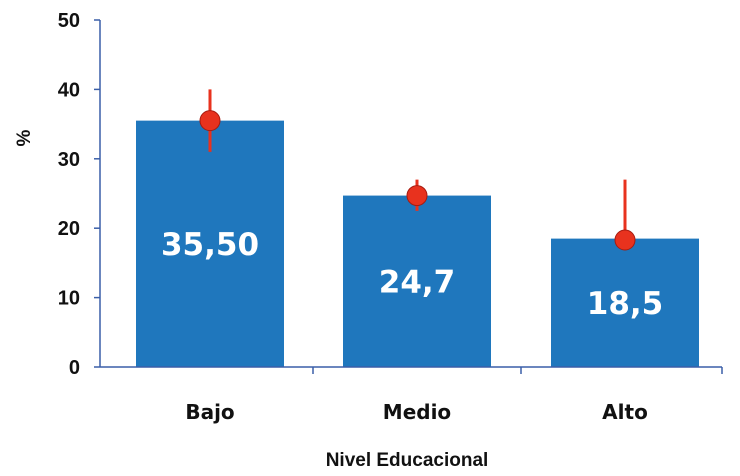  I want to click on data-label-bajo: 35,50, so click(210, 245).